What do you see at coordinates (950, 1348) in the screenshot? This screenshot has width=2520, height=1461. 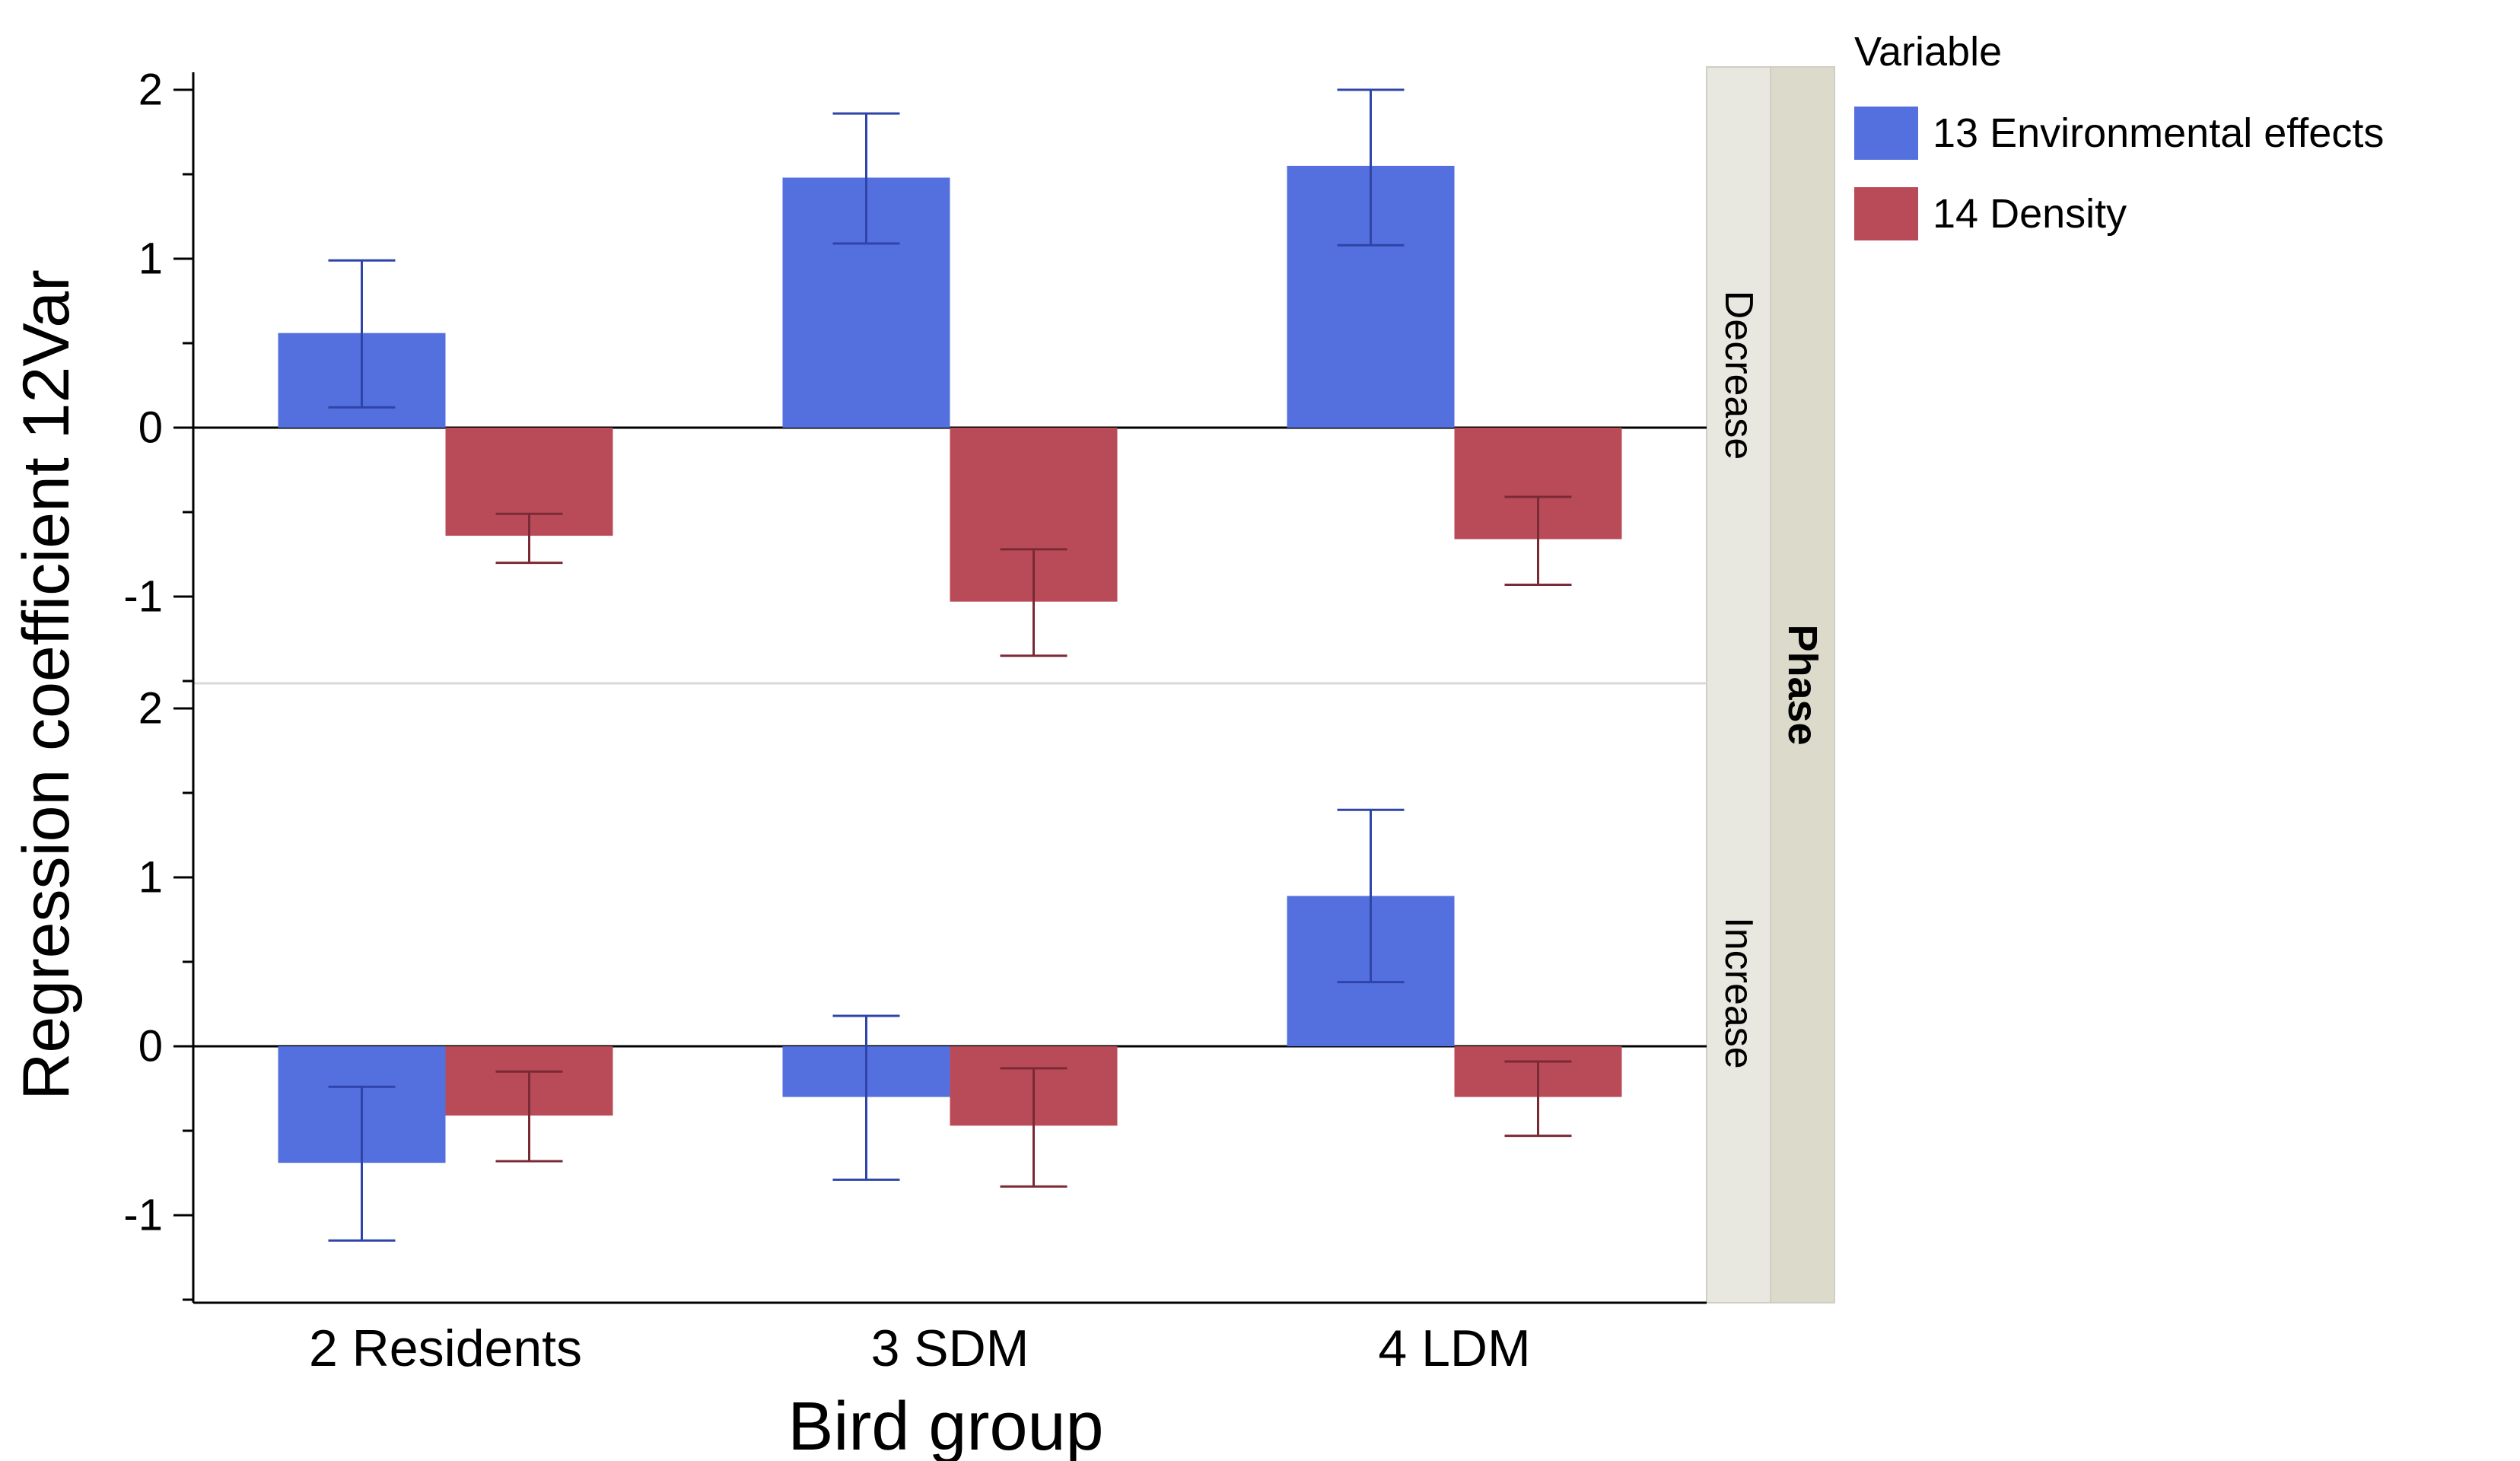 I see `x-tick-label: 3 SDM` at bounding box center [950, 1348].